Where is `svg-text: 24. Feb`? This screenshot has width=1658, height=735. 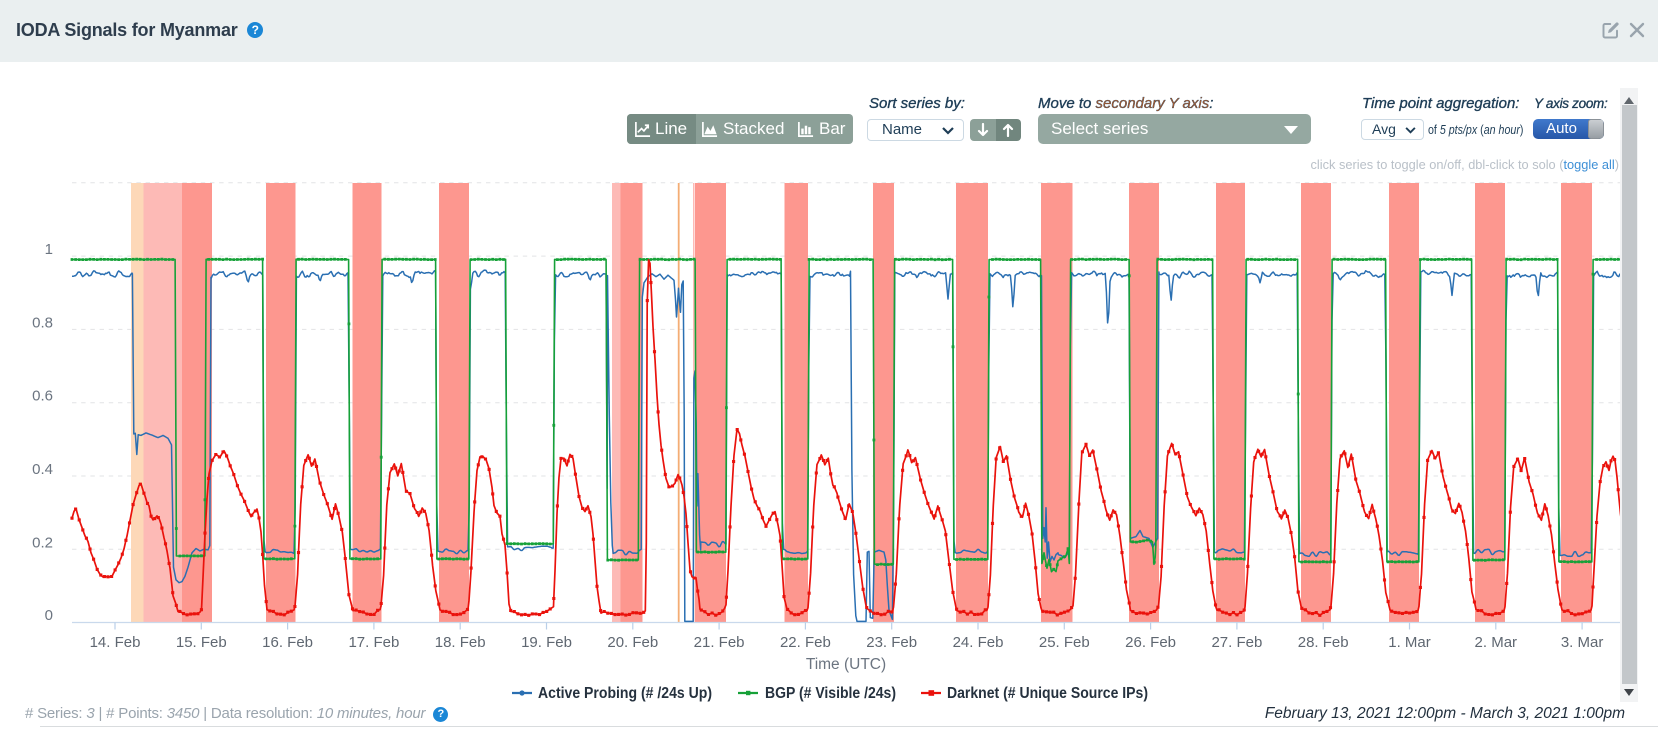 svg-text: 24. Feb is located at coordinates (978, 642).